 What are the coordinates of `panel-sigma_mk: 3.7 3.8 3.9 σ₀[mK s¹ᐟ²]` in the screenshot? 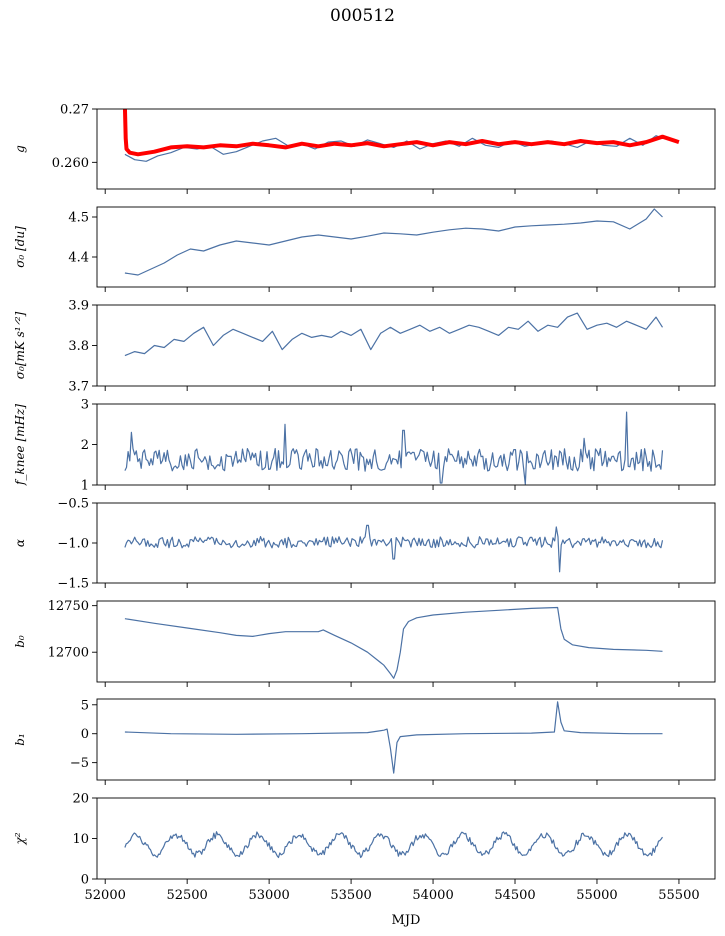 It's located at (364, 347).